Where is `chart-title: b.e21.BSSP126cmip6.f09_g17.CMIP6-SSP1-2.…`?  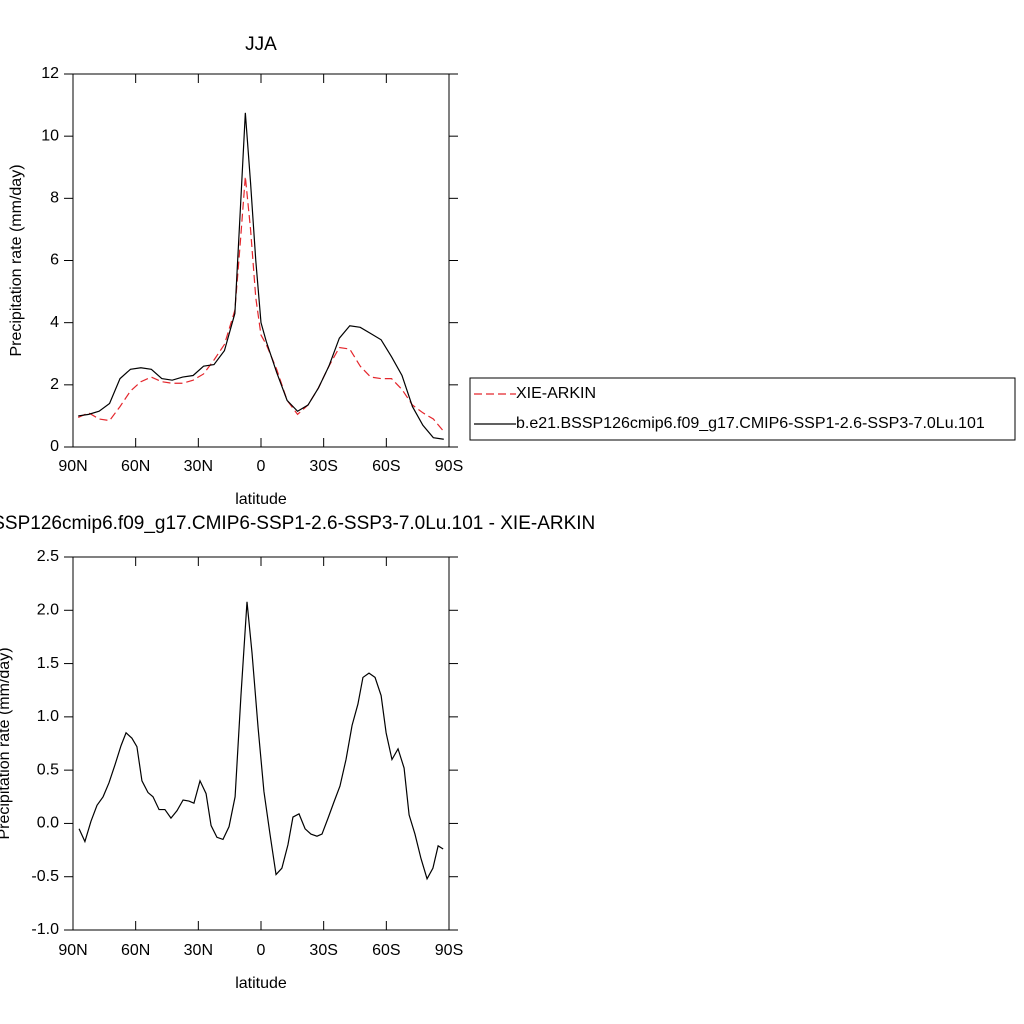
chart-title: b.e21.BSSP126cmip6.f09_g17.CMIP6-SSP1-2.… is located at coordinates (297, 523).